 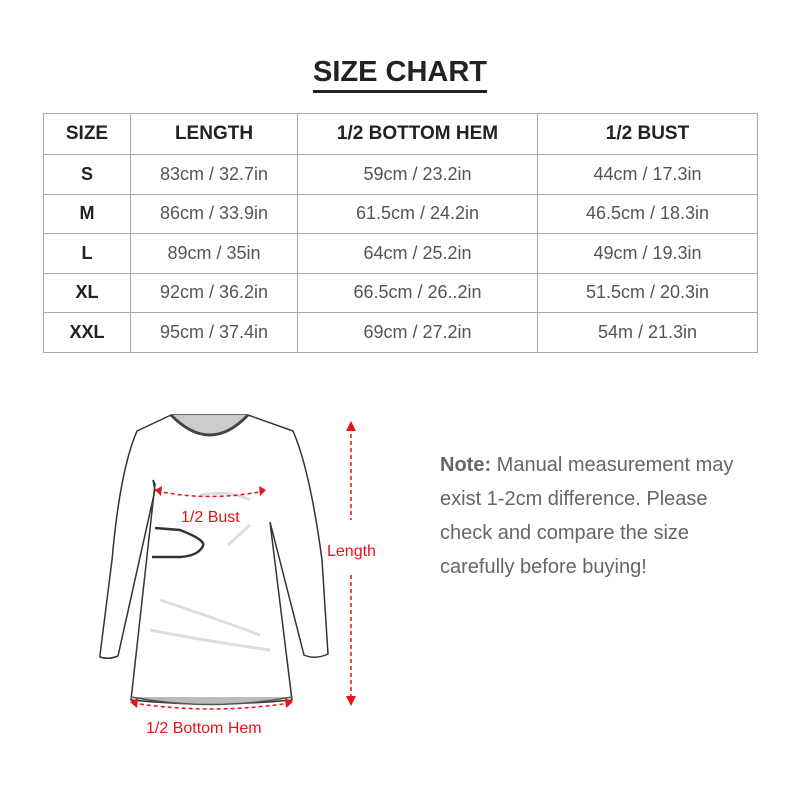 What do you see at coordinates (210, 517) in the screenshot?
I see `bust-label: 1/2 Bust` at bounding box center [210, 517].